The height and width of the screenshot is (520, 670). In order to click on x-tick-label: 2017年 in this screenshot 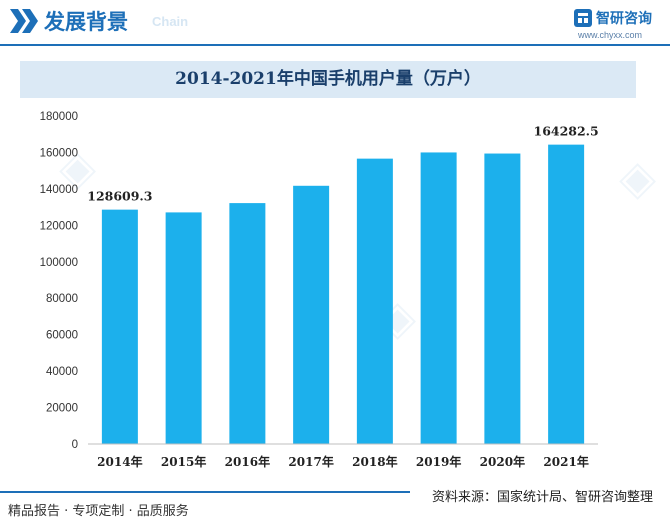, I will do `click(310, 461)`.